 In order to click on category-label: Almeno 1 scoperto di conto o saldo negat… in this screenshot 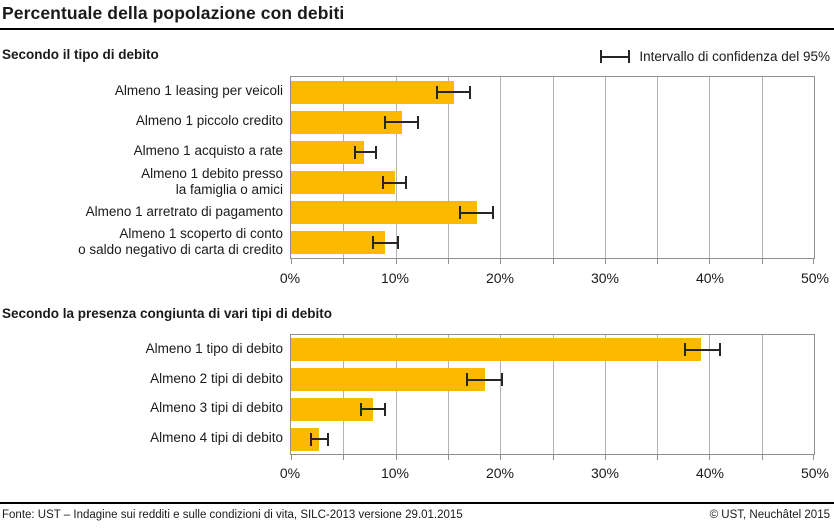, I will do `click(180, 241)`.